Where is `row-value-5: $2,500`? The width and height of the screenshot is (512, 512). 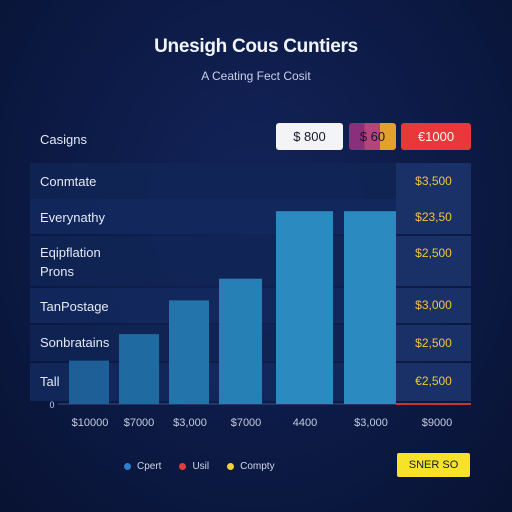 row-value-5: $2,500 is located at coordinates (433, 343).